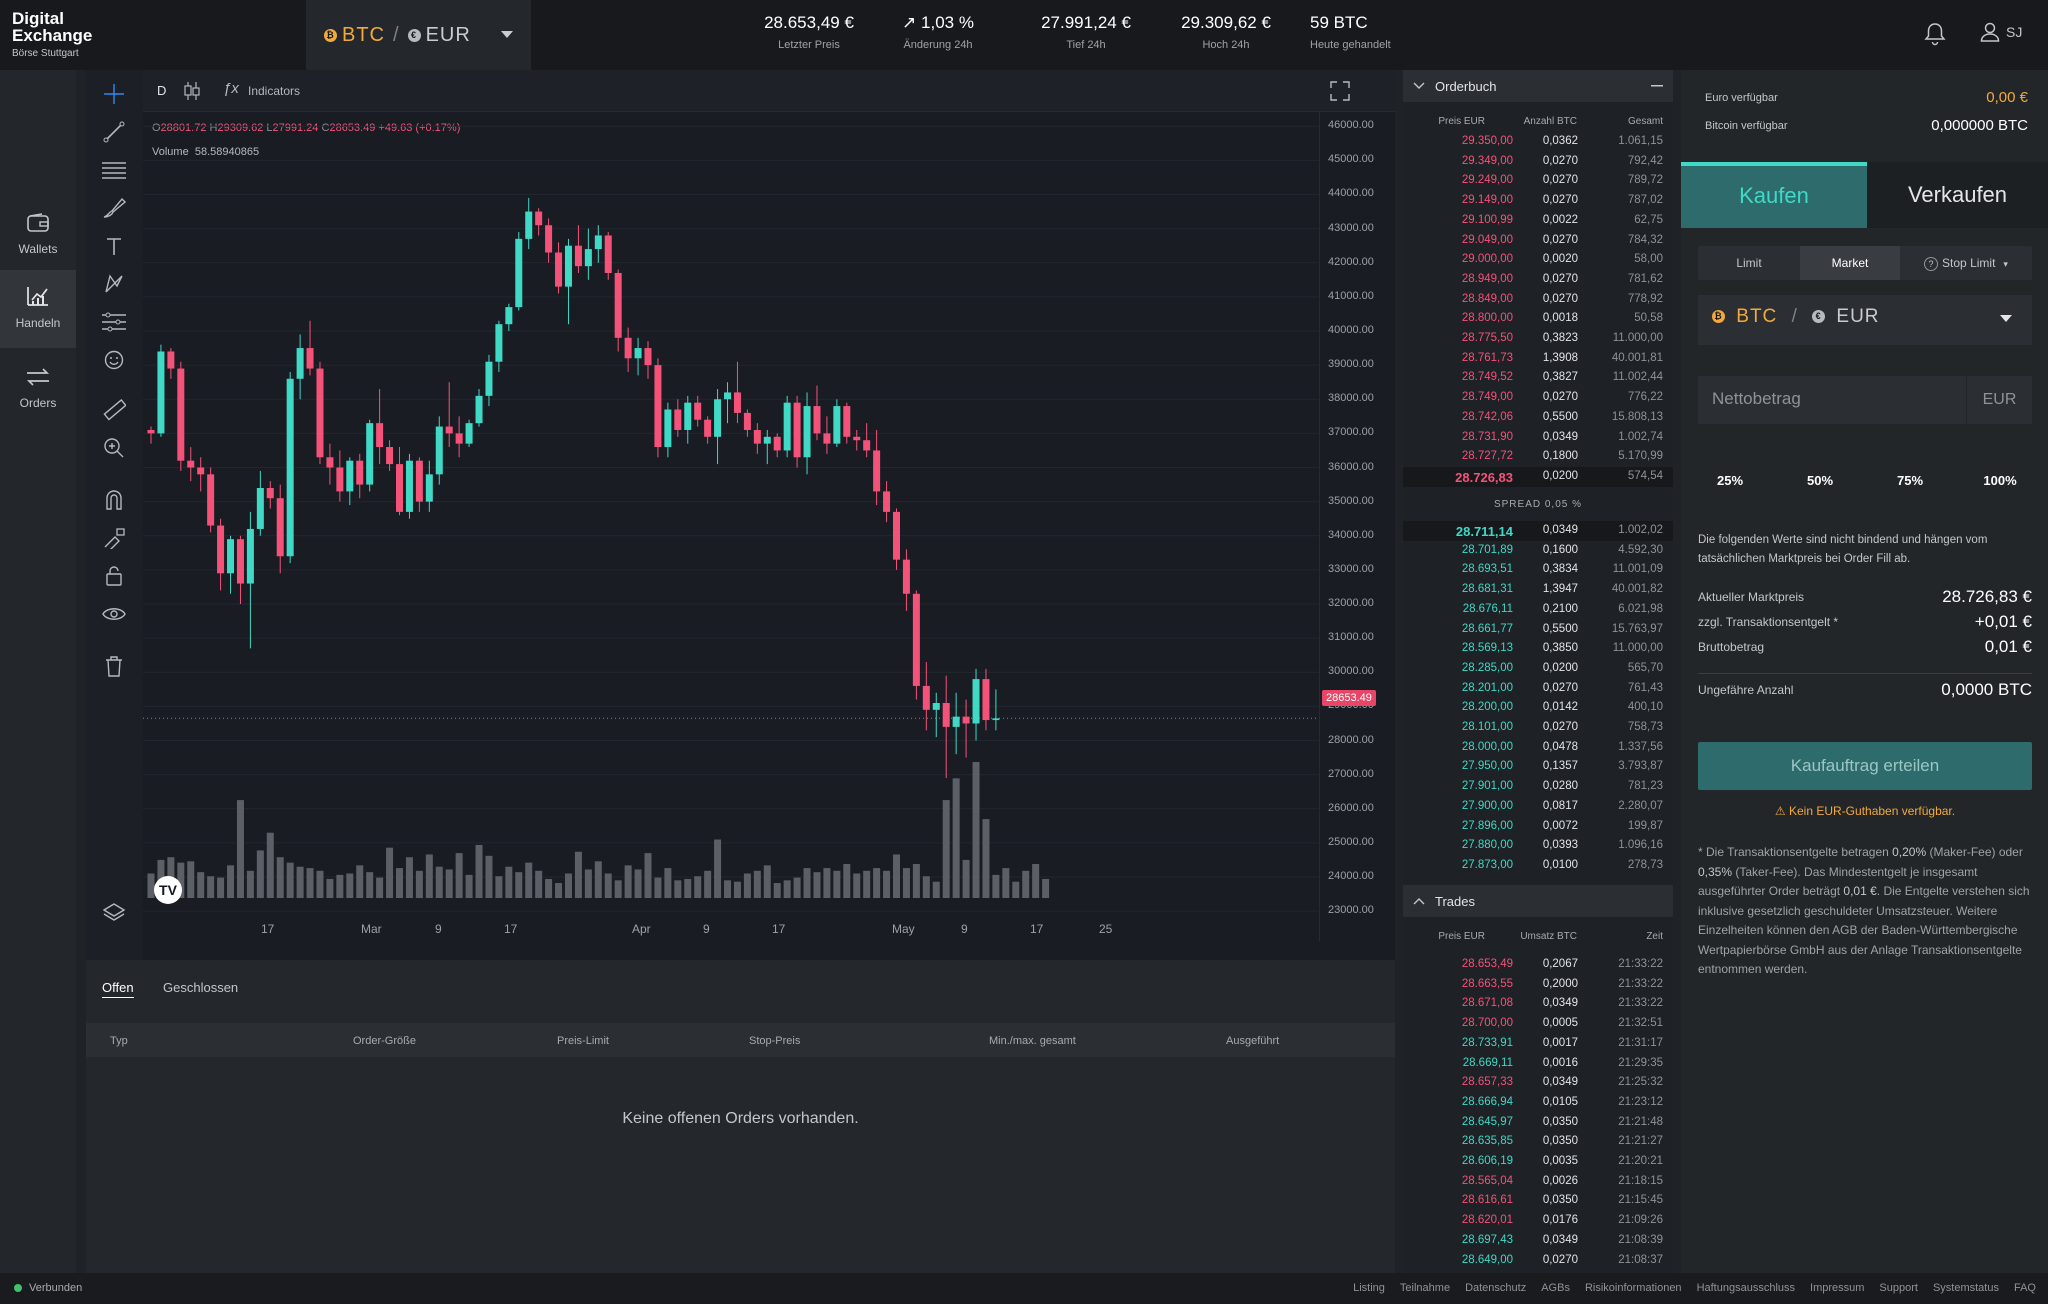 Image resolution: width=2048 pixels, height=1304 pixels. Describe the element at coordinates (1538, 1004) in the screenshot. I see `trade-row: 28.671,08 0,0349 21:33:22` at that location.